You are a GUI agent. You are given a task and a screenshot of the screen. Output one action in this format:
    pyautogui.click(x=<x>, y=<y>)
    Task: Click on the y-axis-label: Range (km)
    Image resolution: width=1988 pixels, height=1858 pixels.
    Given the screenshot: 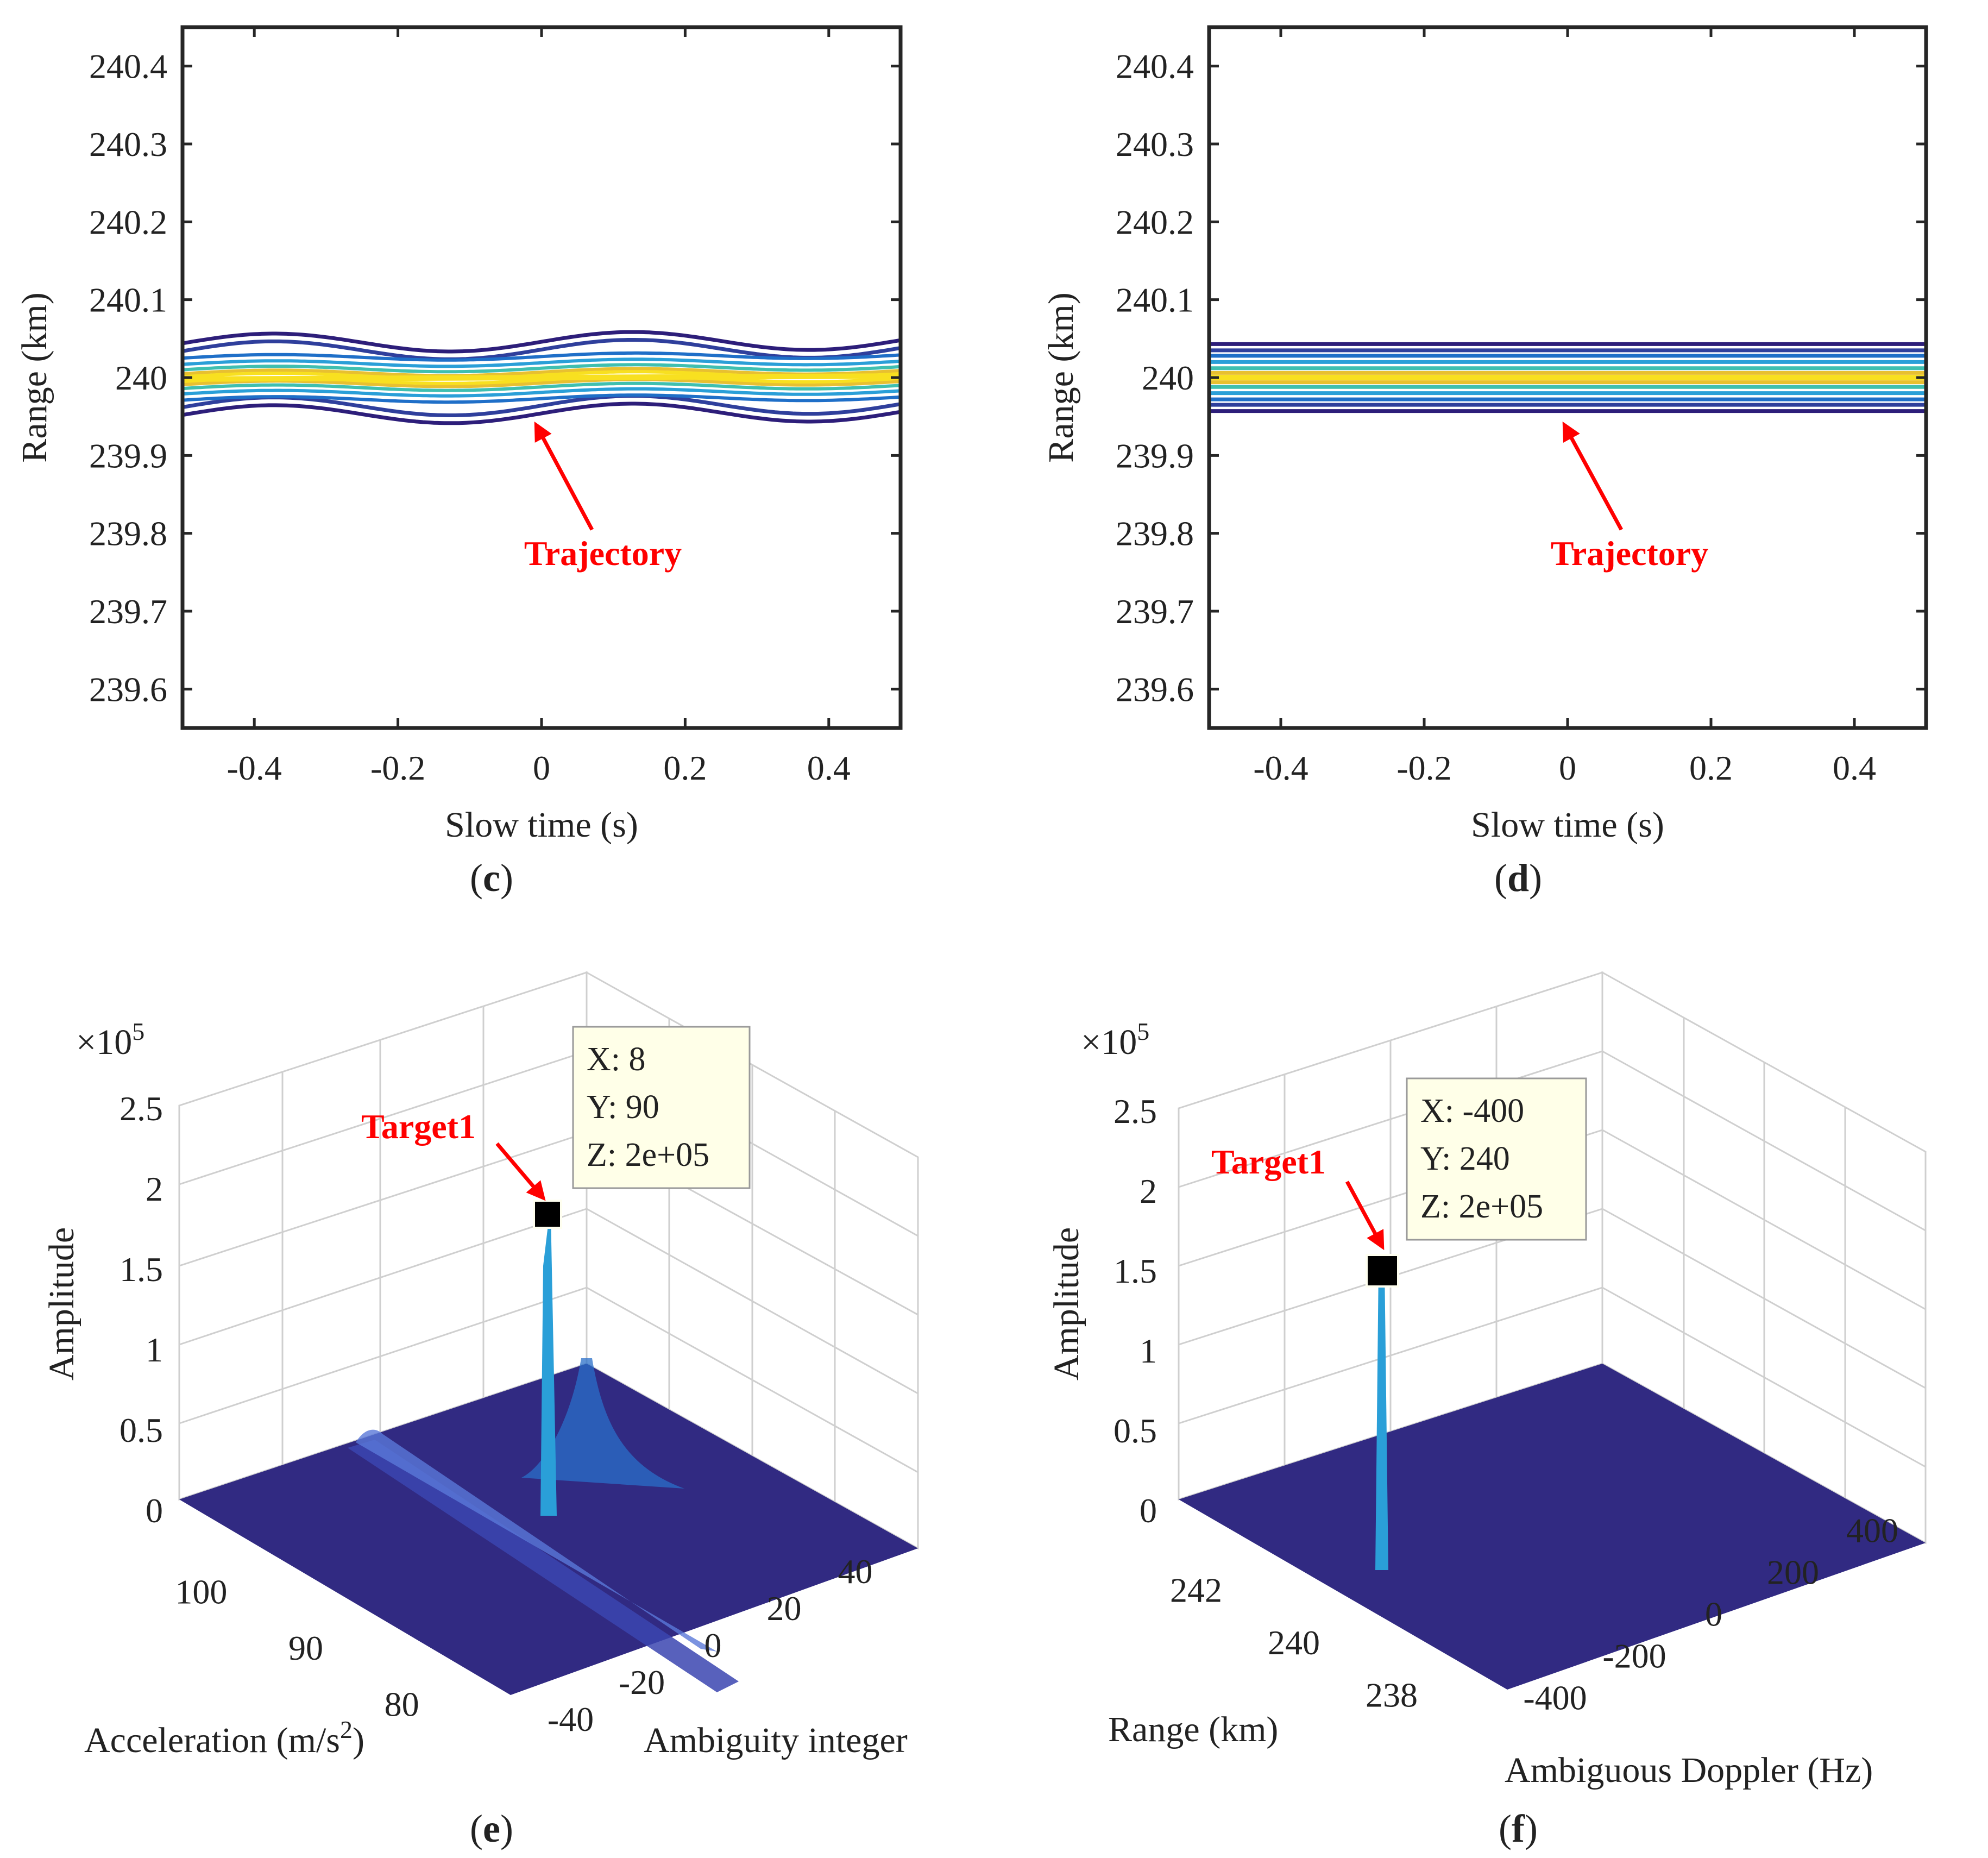 What is the action you would take?
    pyautogui.click(x=34, y=377)
    